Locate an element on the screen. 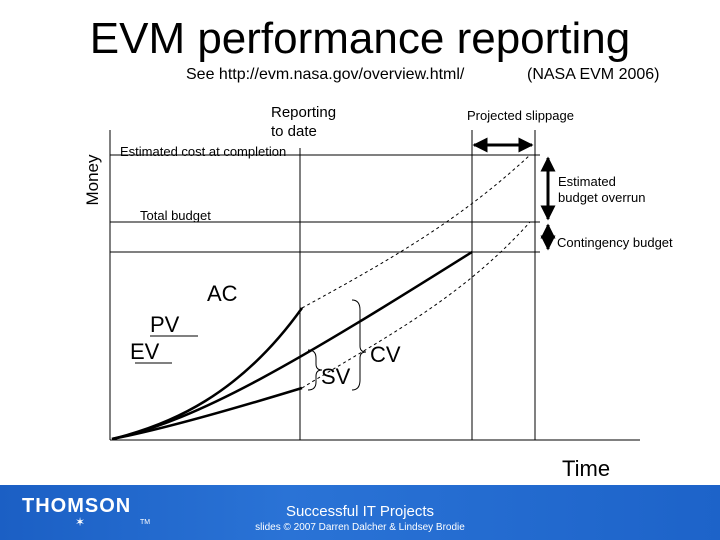 The image size is (720, 540). footer-title: Successful IT Projects is located at coordinates (360, 511).